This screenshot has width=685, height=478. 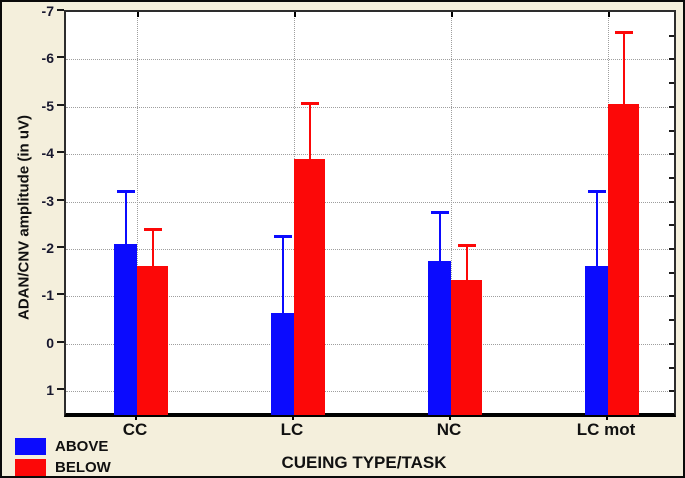 What do you see at coordinates (47, 248) in the screenshot?
I see `y-tick-label: -2` at bounding box center [47, 248].